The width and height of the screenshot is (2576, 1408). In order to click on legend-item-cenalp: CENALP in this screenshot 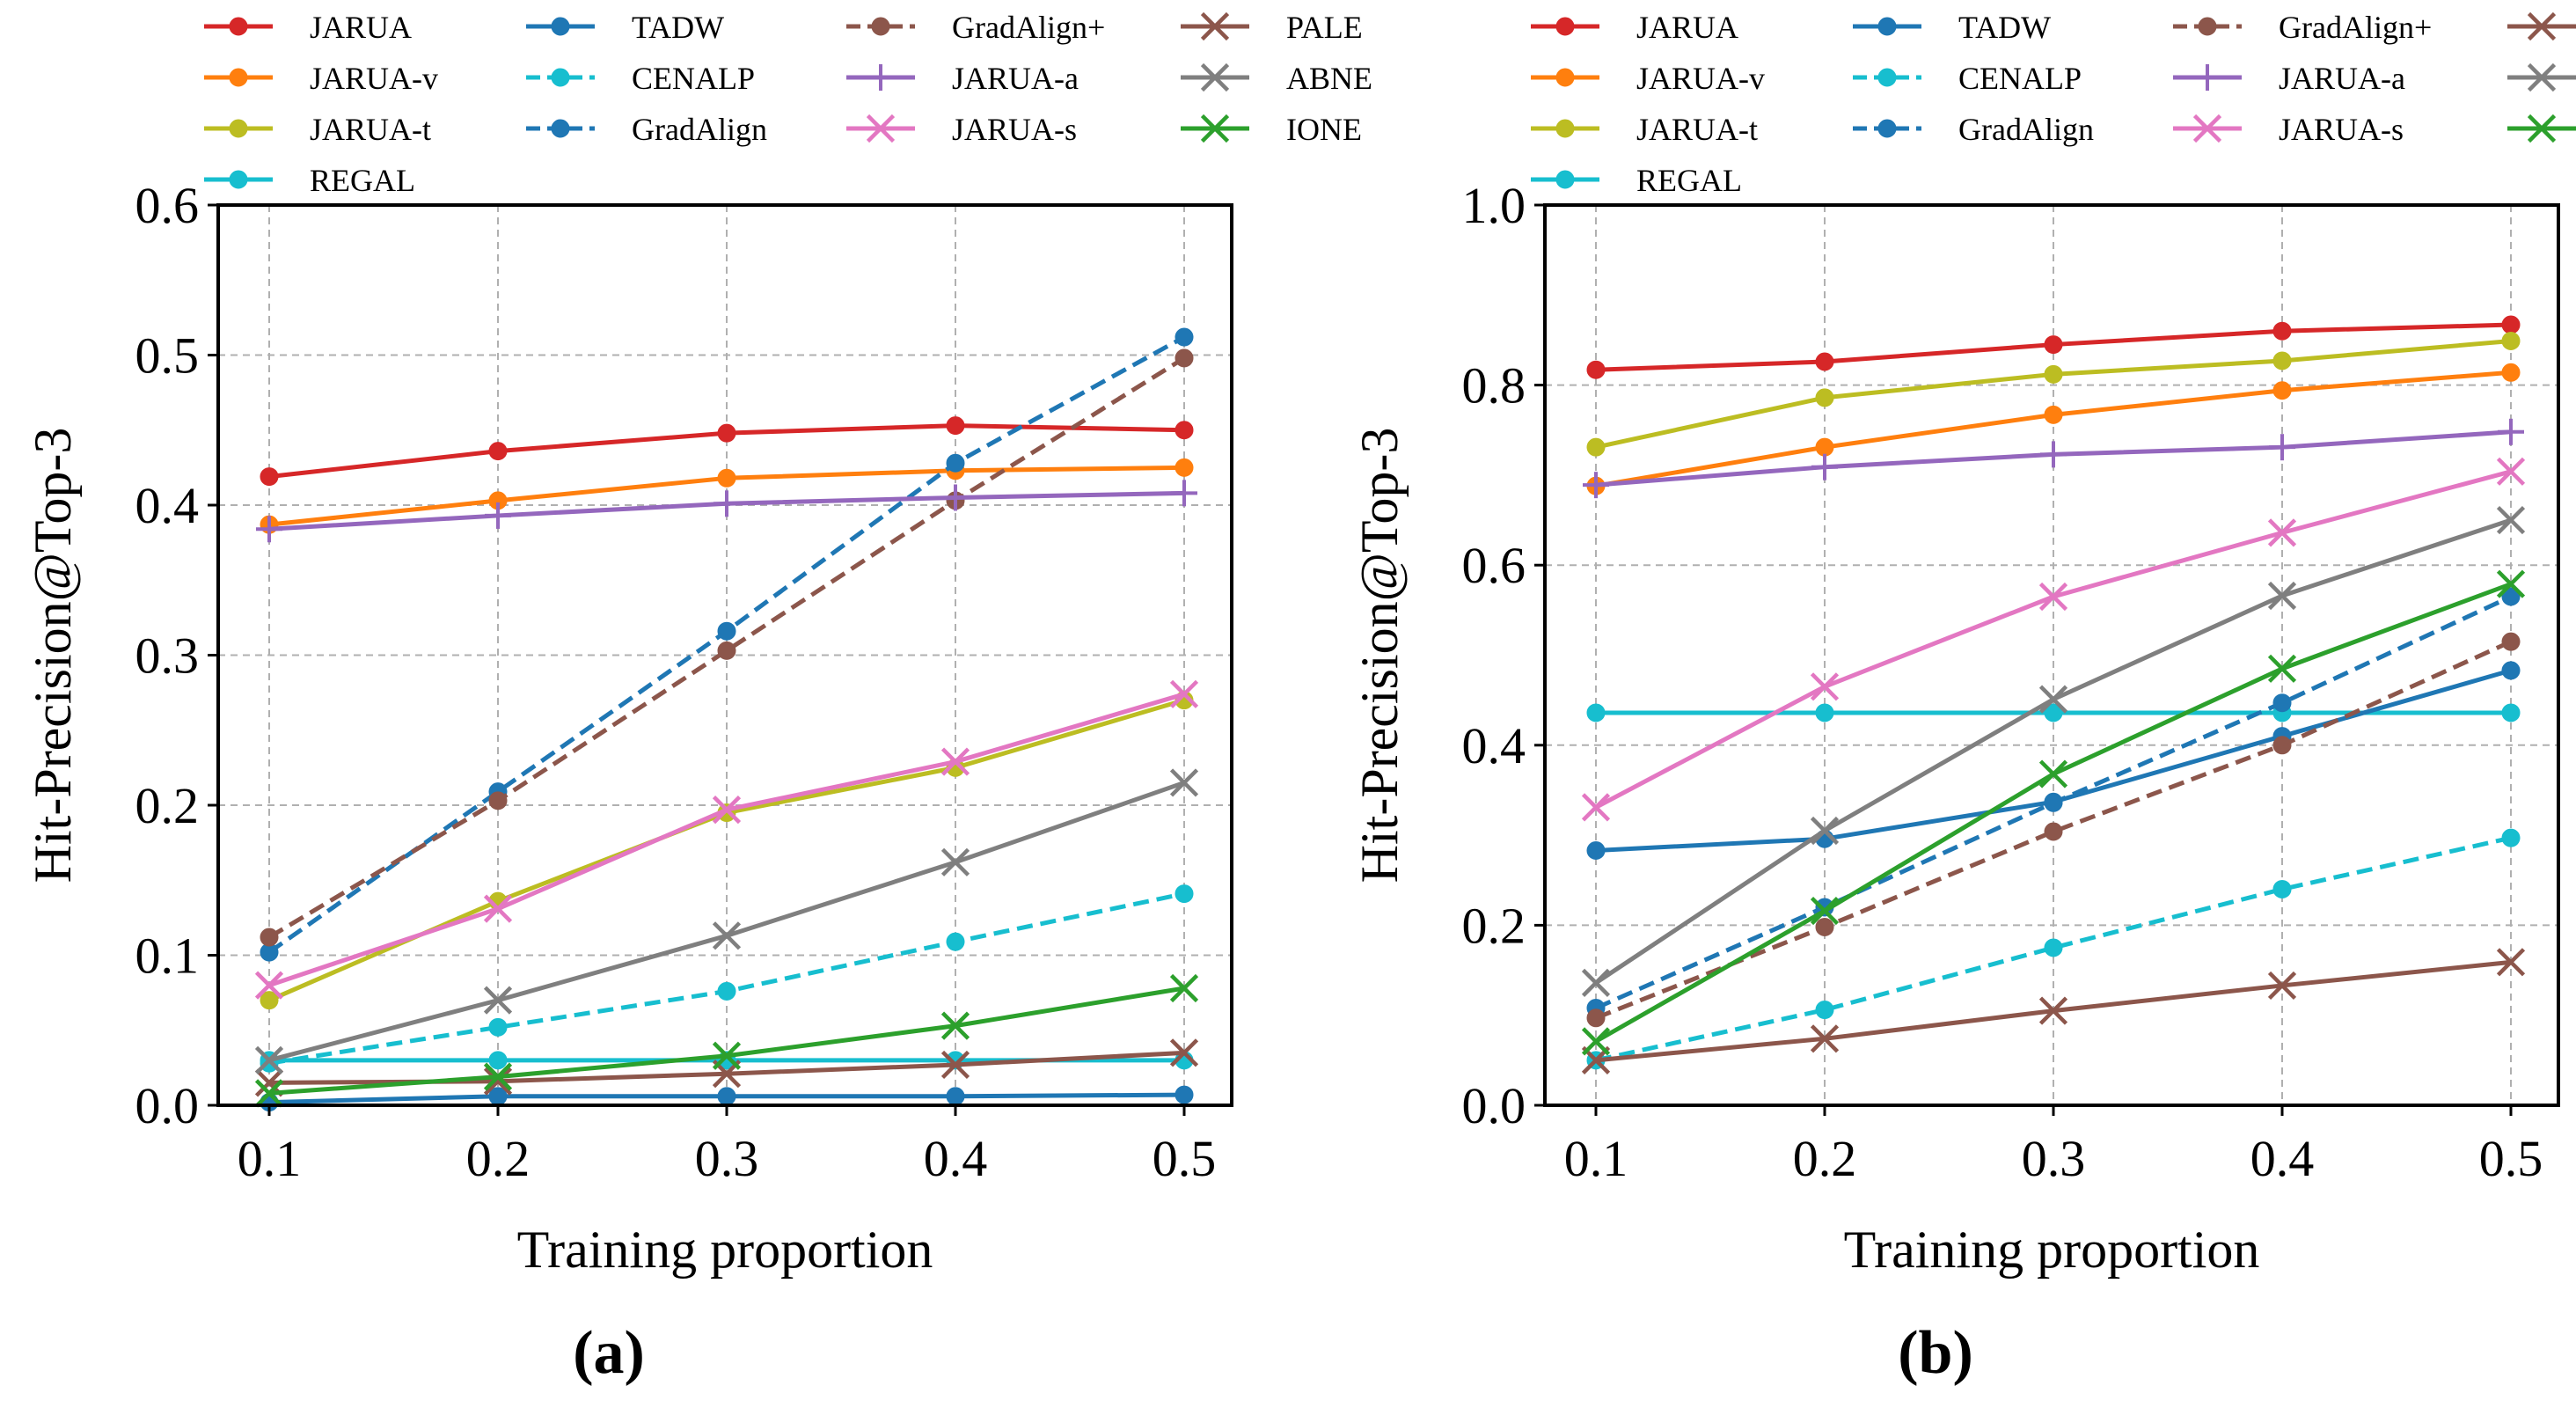, I will do `click(1967, 79)`.